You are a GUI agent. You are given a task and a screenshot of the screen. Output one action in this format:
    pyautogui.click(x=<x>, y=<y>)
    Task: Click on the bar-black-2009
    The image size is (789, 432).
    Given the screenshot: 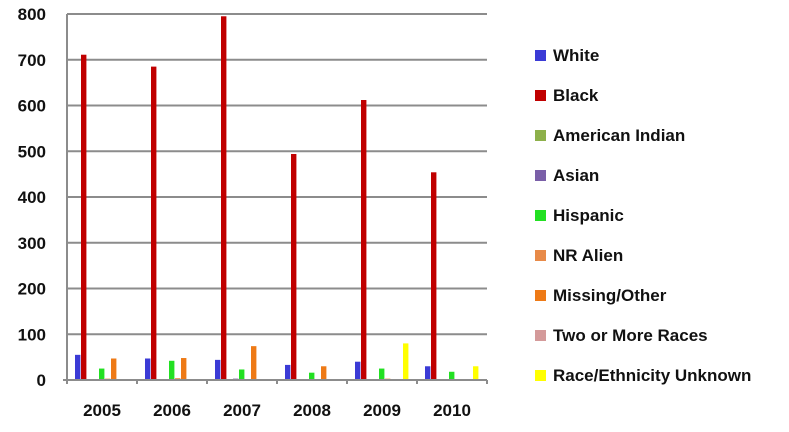 What is the action you would take?
    pyautogui.click(x=363, y=240)
    